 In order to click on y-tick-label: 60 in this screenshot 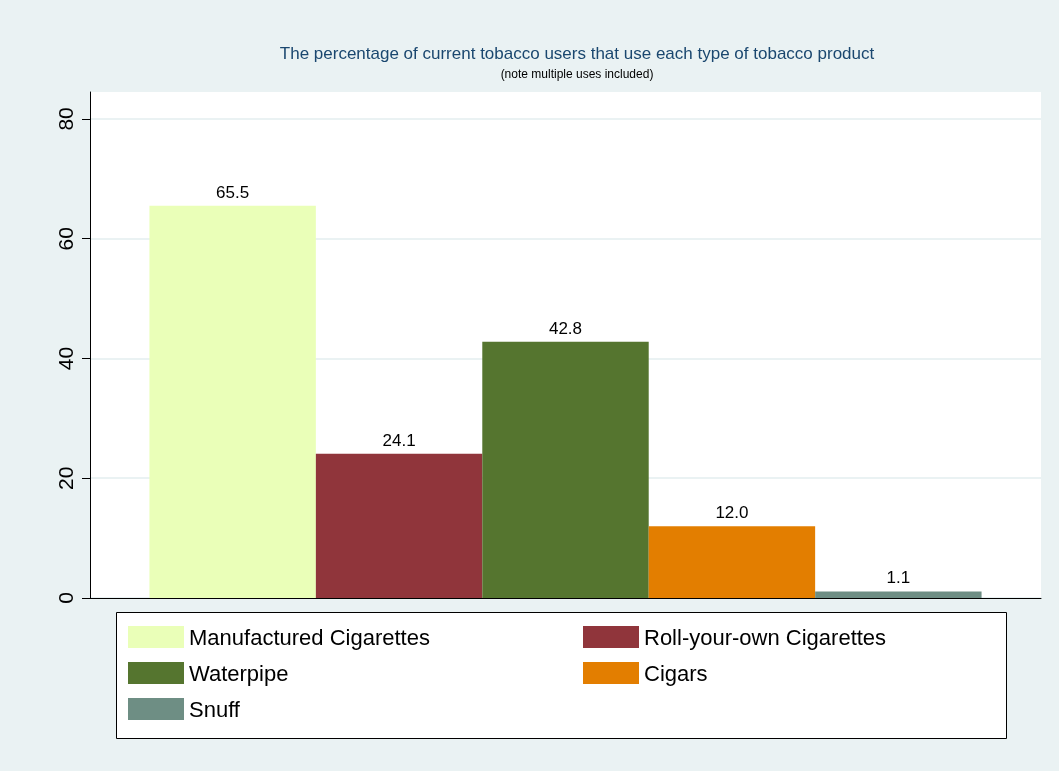, I will do `click(65, 239)`.